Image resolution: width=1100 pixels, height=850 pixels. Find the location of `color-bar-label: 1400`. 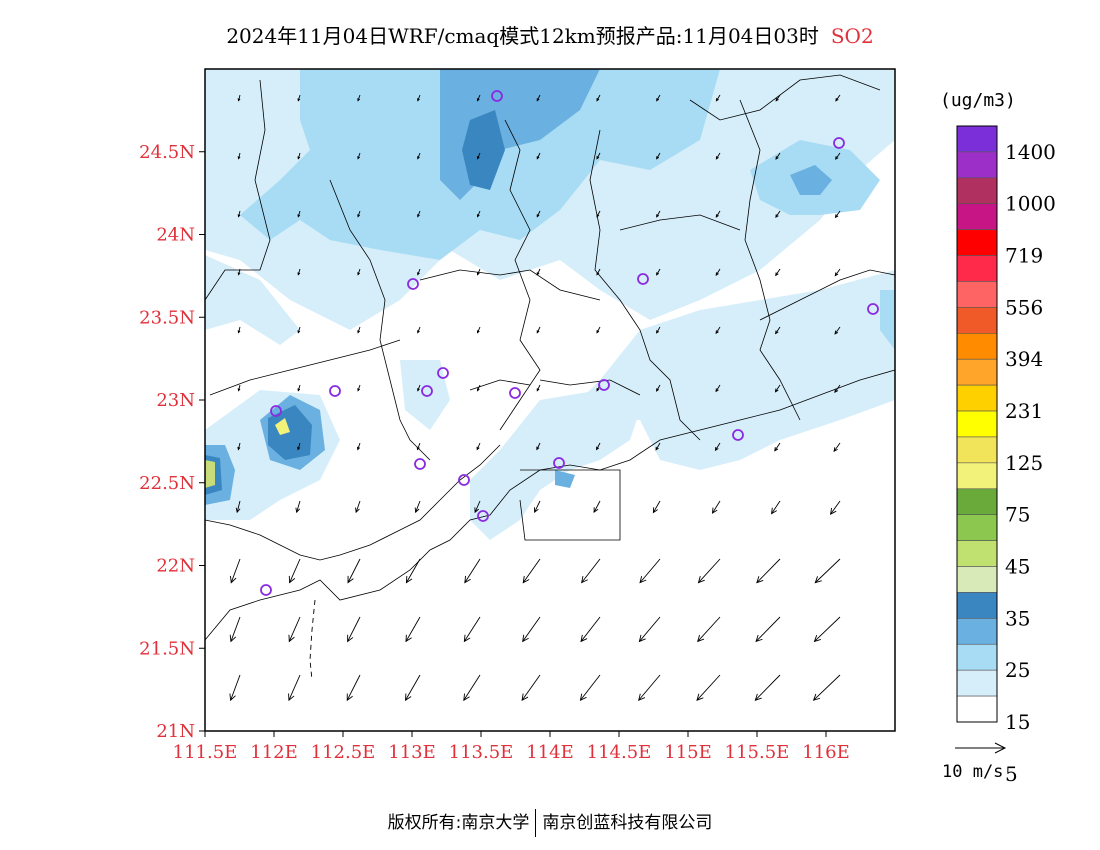

color-bar-label: 1400 is located at coordinates (1030, 152).